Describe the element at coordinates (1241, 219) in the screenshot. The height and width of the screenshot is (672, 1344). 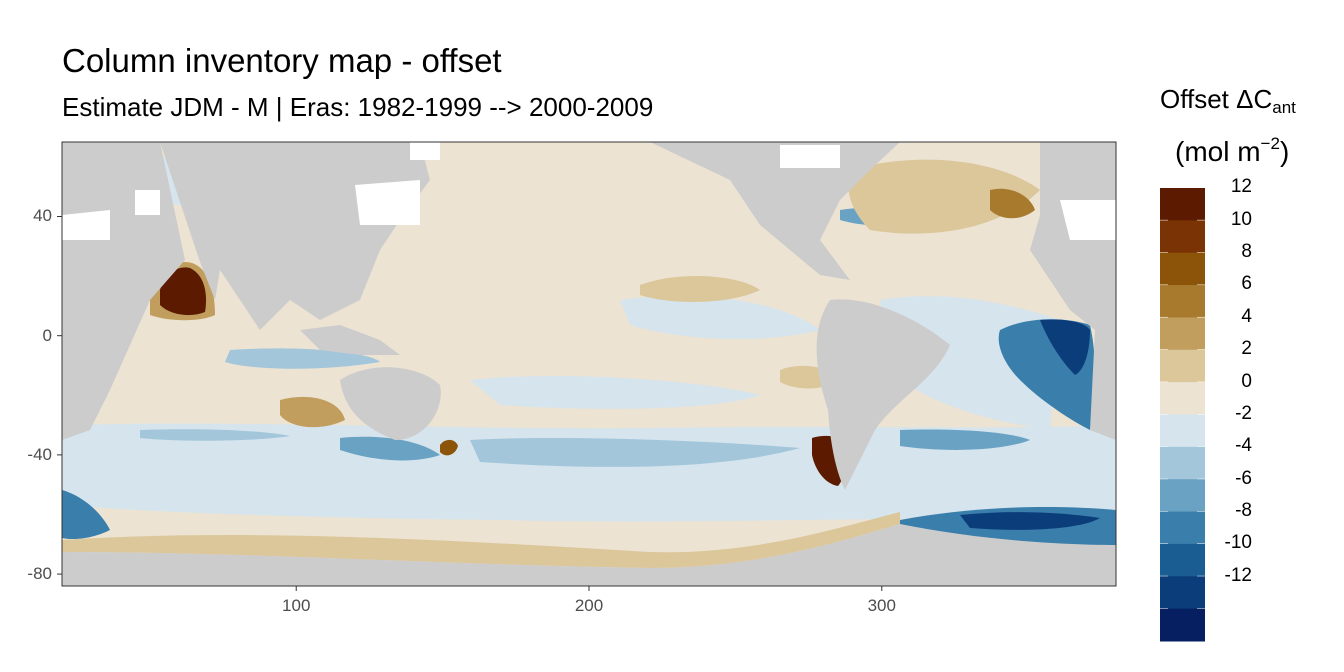
I see `legend-label: 10` at that location.